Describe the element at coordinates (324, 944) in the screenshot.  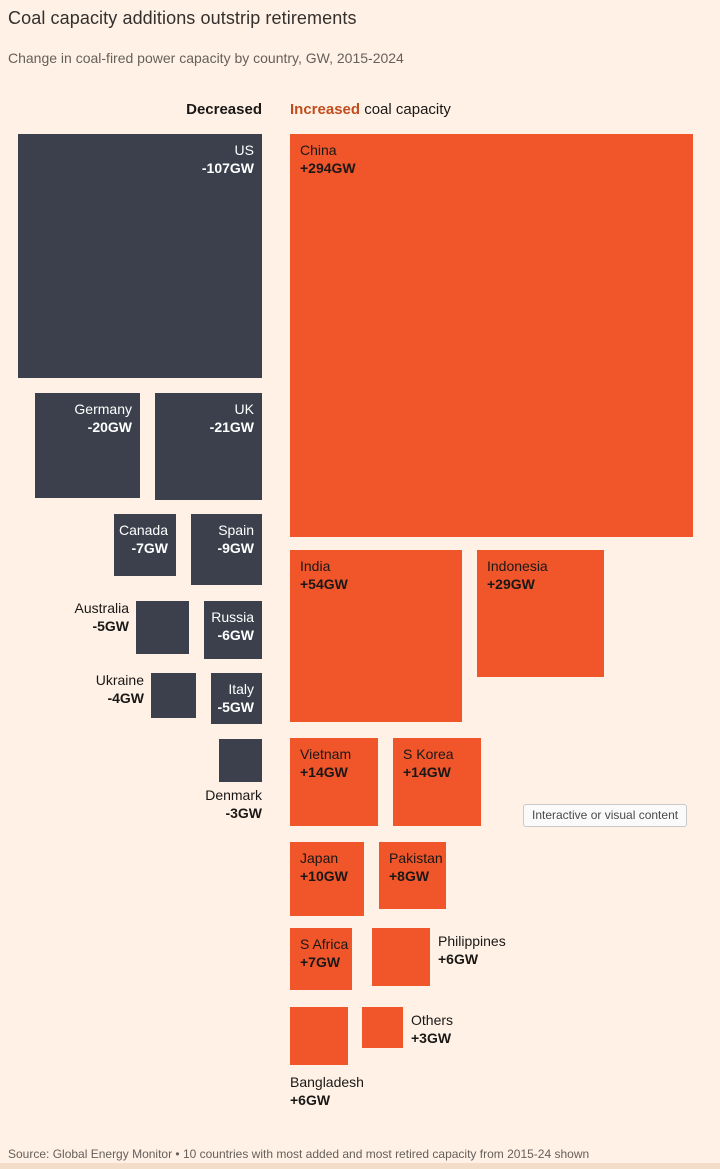
I see `tile-country-name: S Africa` at that location.